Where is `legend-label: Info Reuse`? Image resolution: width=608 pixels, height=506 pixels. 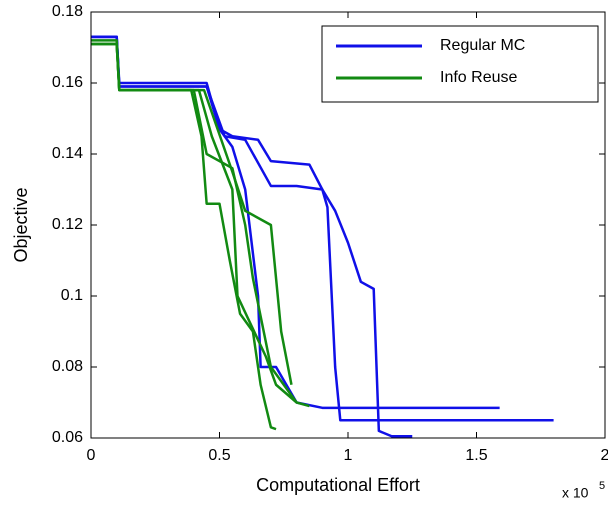 legend-label: Info Reuse is located at coordinates (478, 77).